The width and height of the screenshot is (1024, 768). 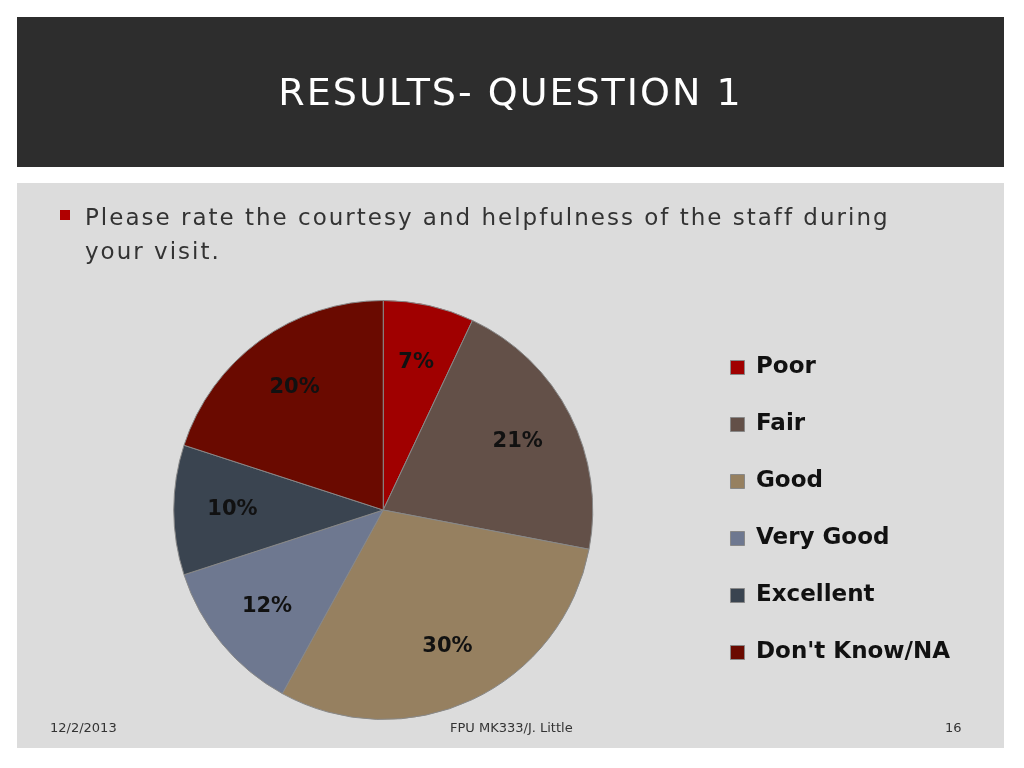 I want to click on data-label: 12%, so click(x=267, y=604).